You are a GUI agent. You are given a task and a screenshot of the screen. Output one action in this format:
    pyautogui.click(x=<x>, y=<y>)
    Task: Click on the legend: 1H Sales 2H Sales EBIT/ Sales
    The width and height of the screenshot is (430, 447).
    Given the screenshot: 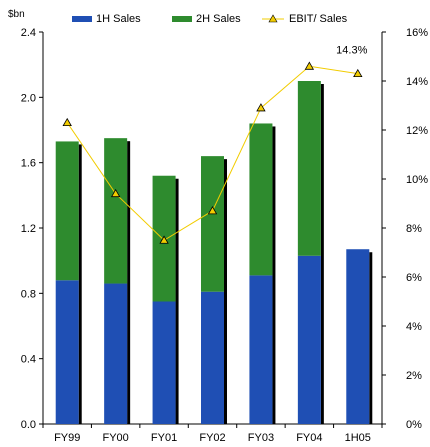 What is the action you would take?
    pyautogui.click(x=210, y=19)
    